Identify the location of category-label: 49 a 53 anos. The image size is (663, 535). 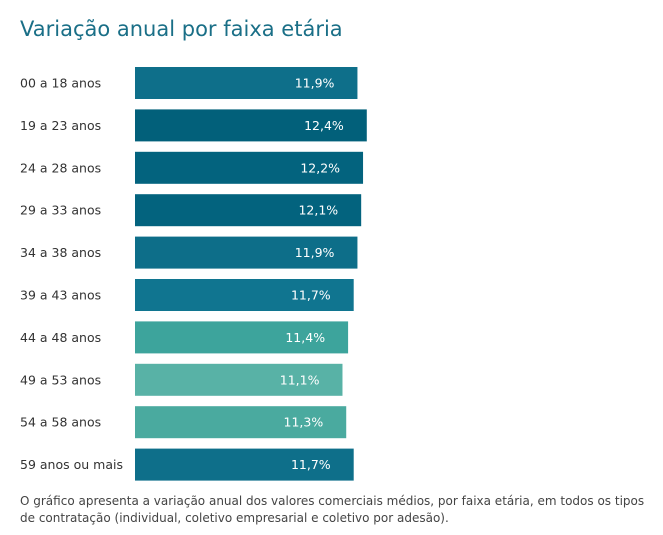
(60, 379).